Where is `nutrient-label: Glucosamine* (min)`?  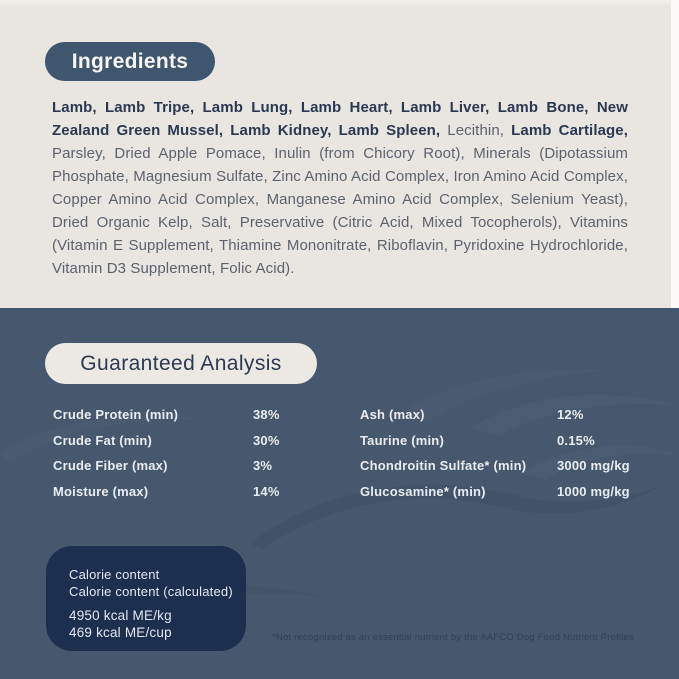
nutrient-label: Glucosamine* (min) is located at coordinates (423, 491).